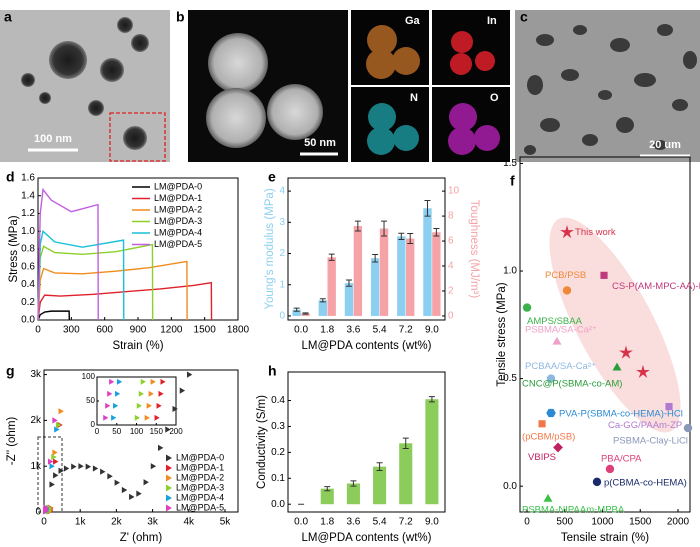 Image resolution: width=700 pixels, height=547 pixels. I want to click on highlight-box, so click(137, 137).